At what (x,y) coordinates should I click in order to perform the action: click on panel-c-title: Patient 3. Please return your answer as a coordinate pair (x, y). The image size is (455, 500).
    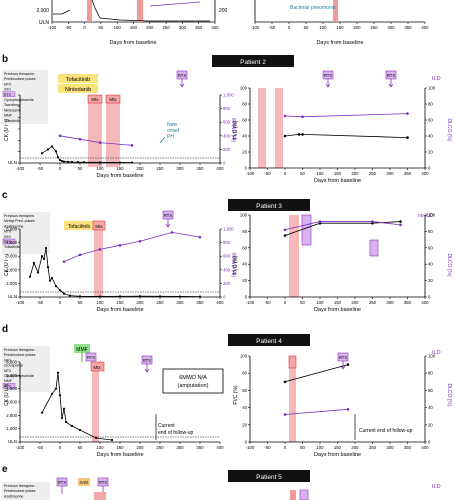
    Looking at the image, I should click on (269, 206).